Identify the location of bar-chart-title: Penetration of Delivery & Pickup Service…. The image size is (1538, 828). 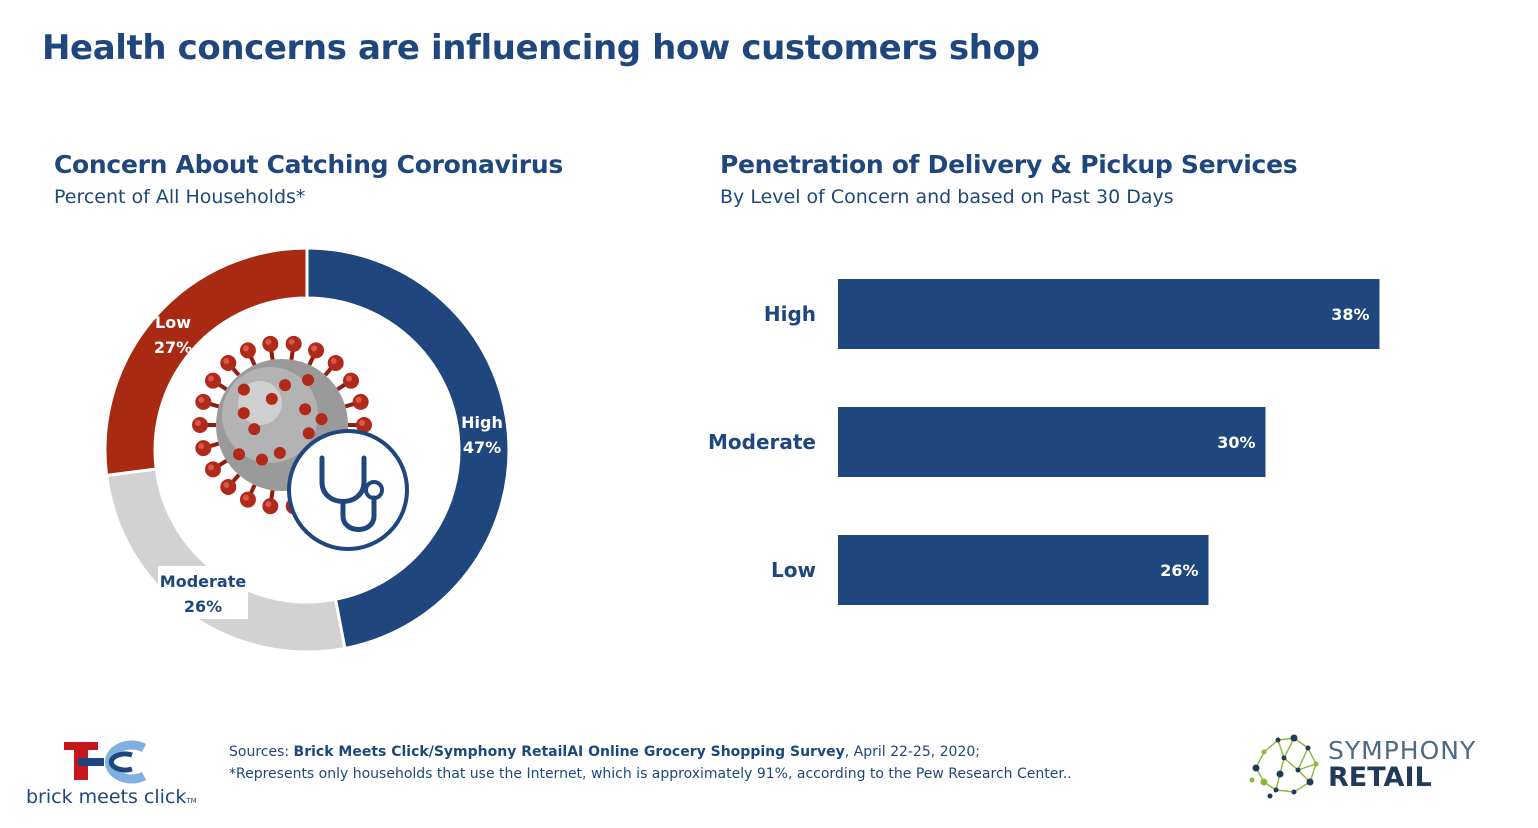
(1008, 164).